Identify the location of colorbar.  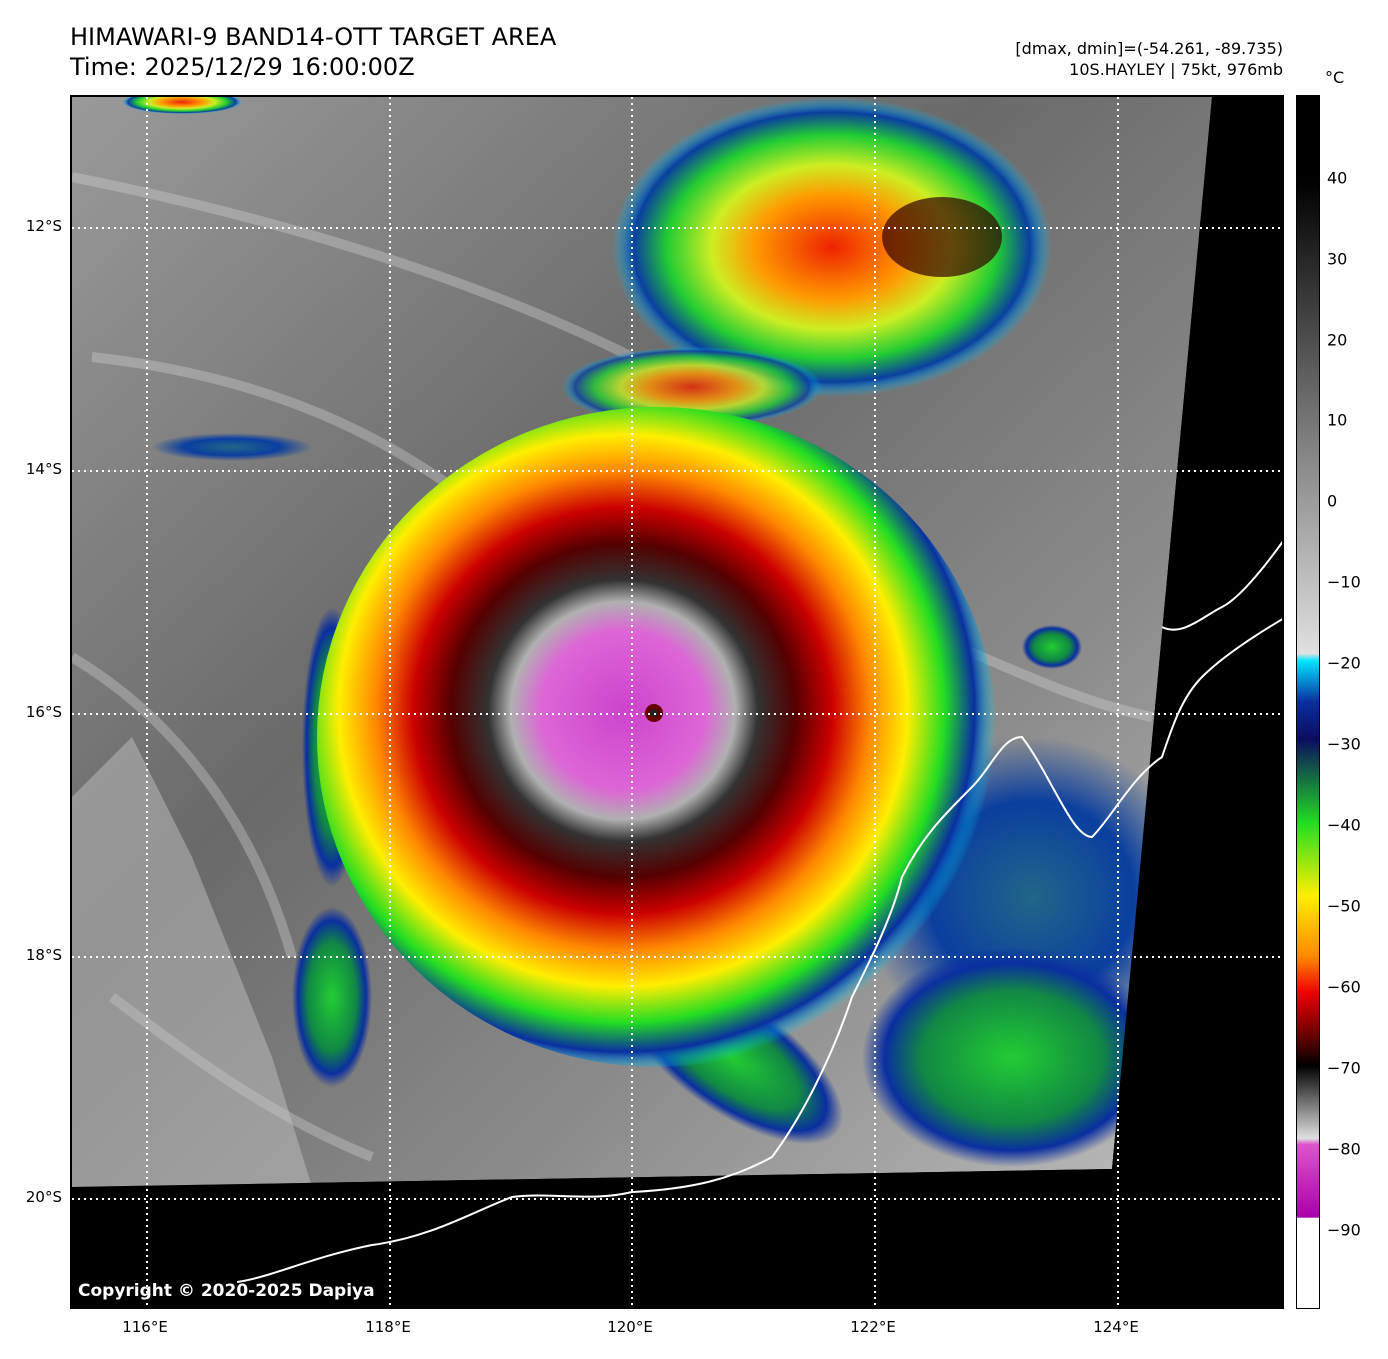
(1308, 702).